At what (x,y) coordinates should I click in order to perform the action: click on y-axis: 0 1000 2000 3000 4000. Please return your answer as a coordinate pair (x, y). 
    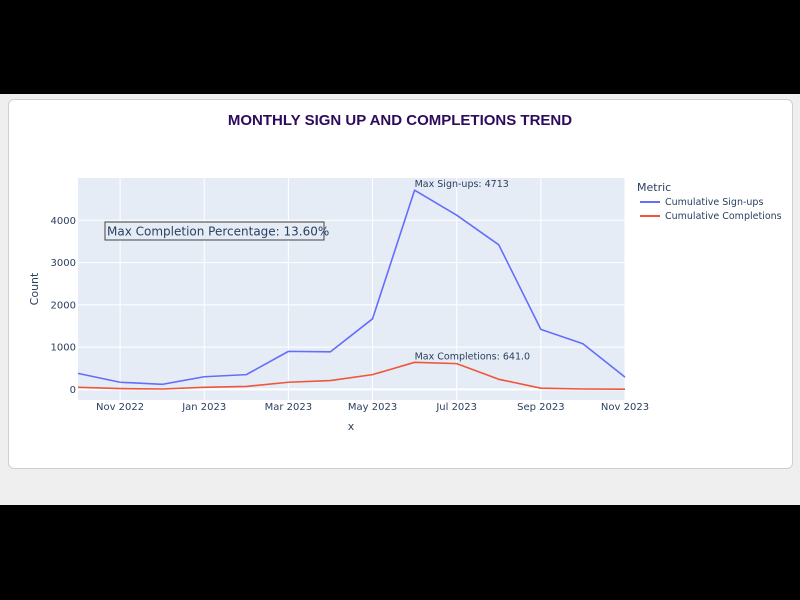
    Looking at the image, I should click on (63, 306).